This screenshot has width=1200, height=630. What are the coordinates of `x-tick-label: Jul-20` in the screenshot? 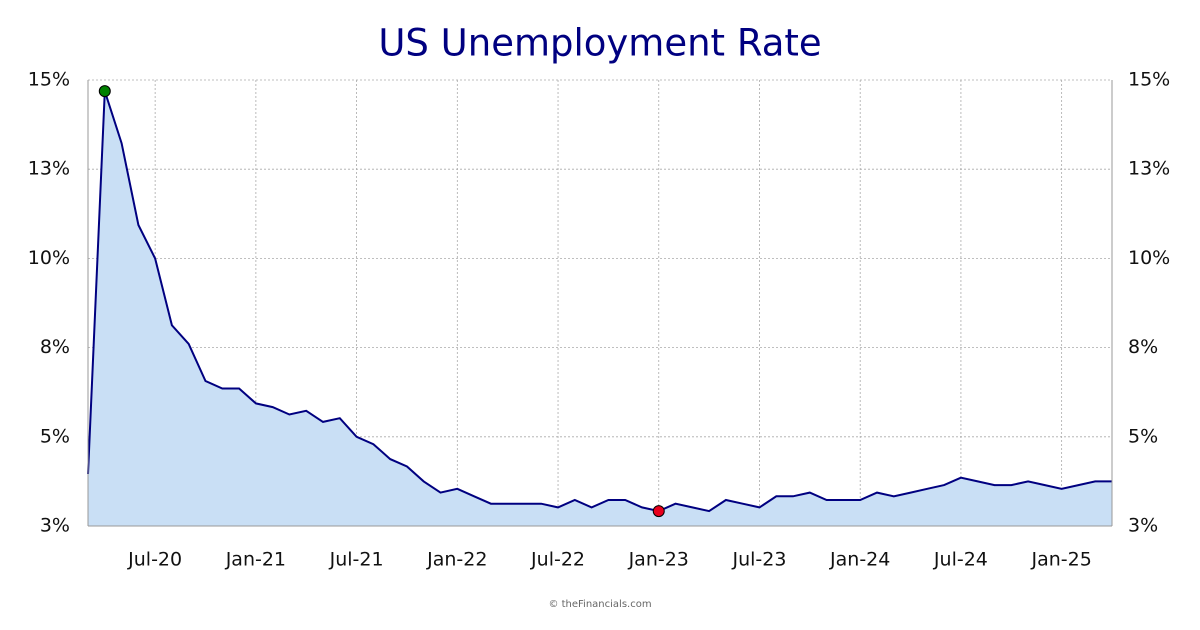 It's located at (154, 560).